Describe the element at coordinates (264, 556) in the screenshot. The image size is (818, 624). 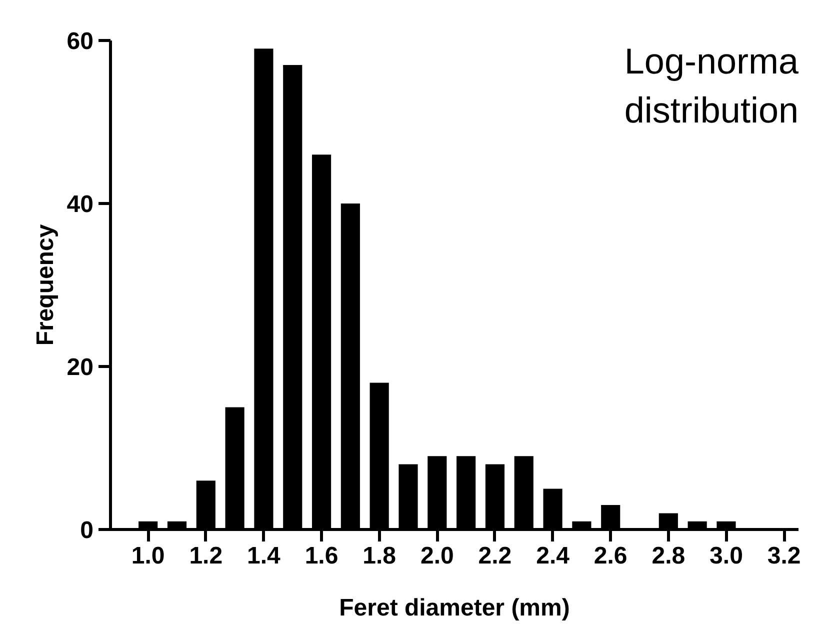
I see `x-tick-label: 1.4` at that location.